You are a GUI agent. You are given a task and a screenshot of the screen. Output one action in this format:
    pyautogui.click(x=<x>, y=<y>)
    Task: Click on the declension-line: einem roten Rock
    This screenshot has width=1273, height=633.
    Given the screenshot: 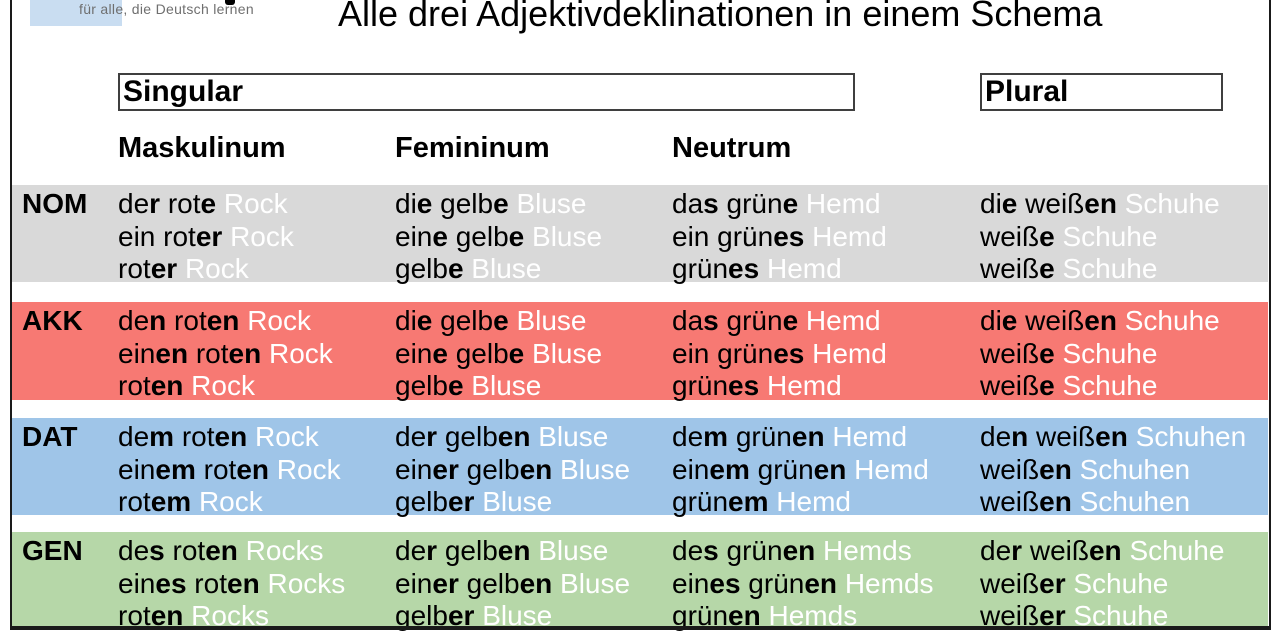 What is the action you would take?
    pyautogui.click(x=229, y=469)
    